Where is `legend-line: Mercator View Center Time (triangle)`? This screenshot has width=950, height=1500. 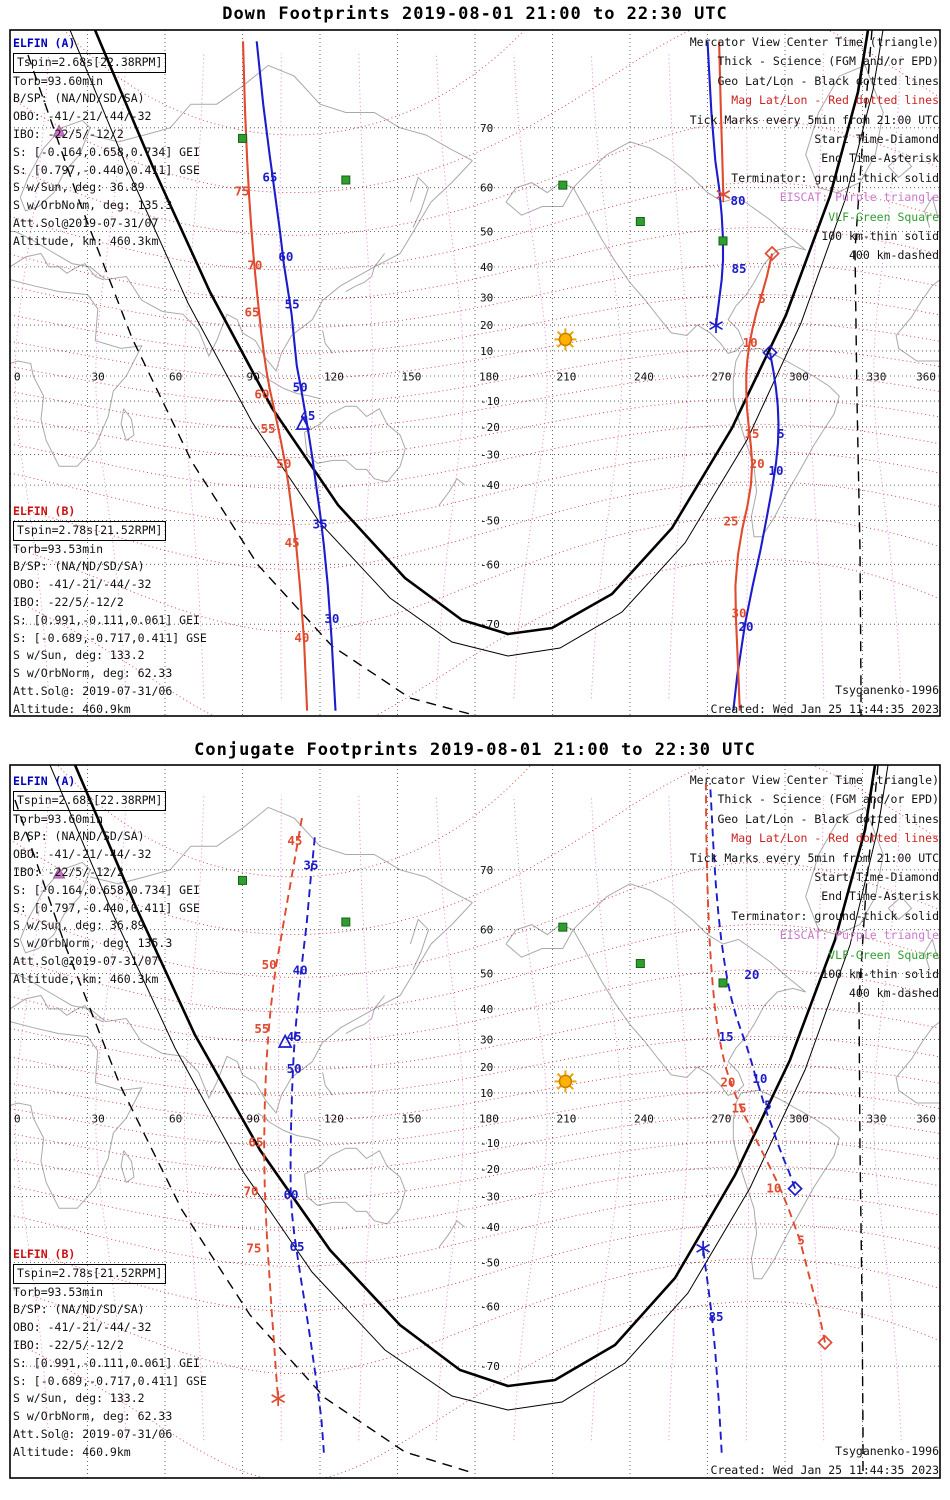 legend-line: Mercator View Center Time (triangle) is located at coordinates (814, 780).